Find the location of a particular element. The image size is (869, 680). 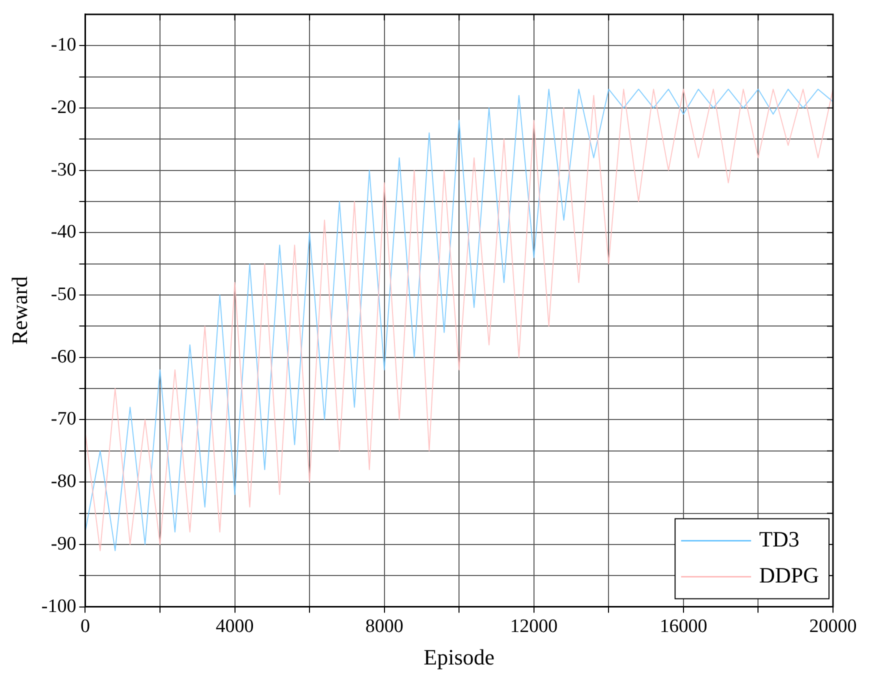

y-tick-label: -90 is located at coordinates (63, 543).